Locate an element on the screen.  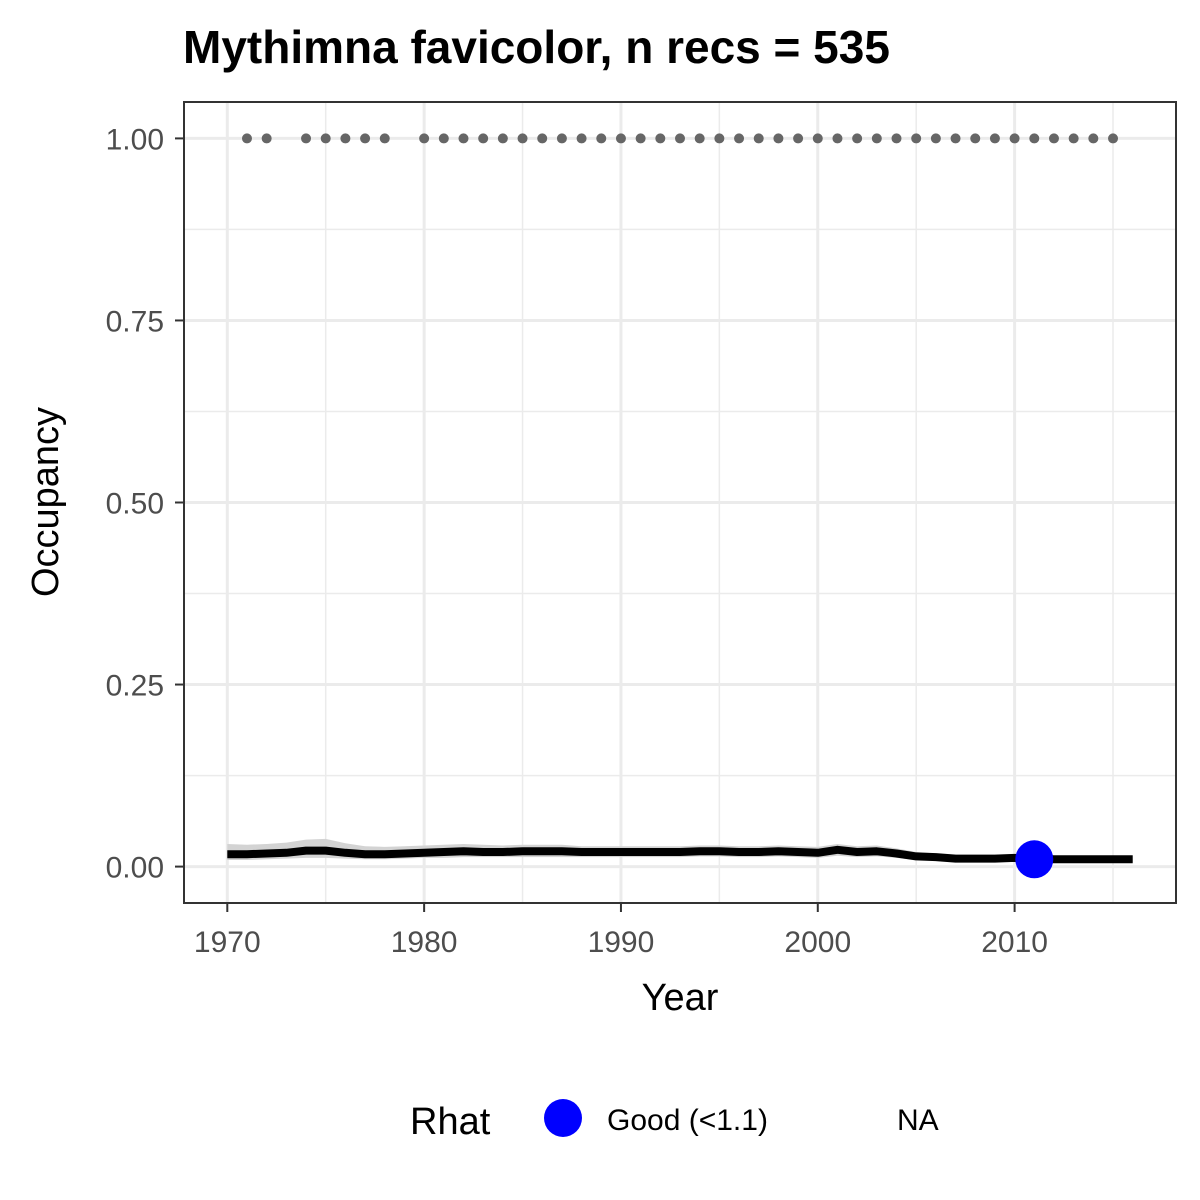
y-axis: 0.00 0.25 0.50 0.75 1.00 is located at coordinates (145, 504).